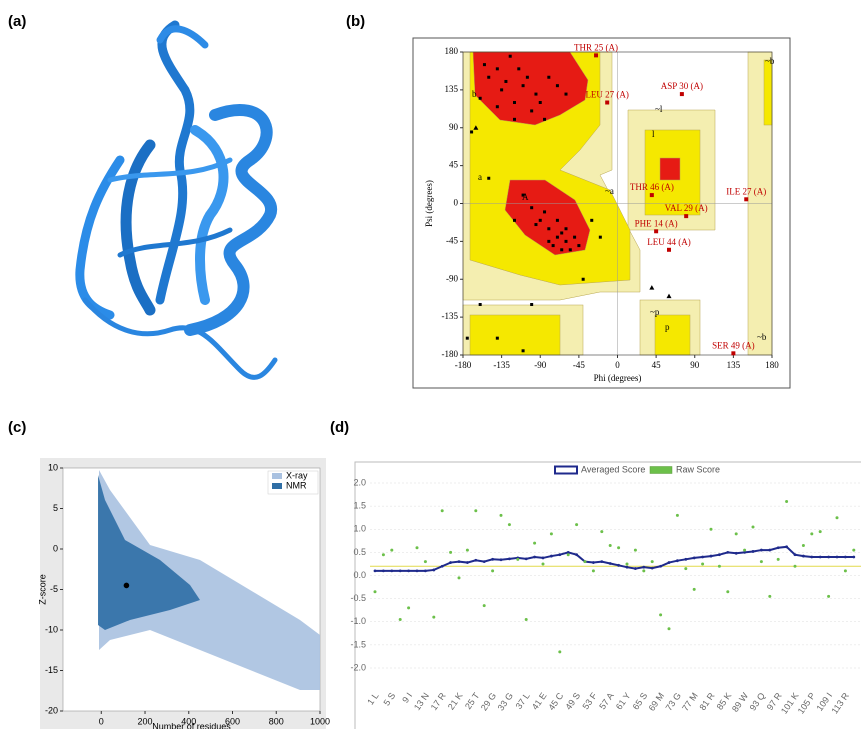 The height and width of the screenshot is (729, 861). Describe the element at coordinates (452, 51) in the screenshot. I see `y-tick-label: 180` at that location.